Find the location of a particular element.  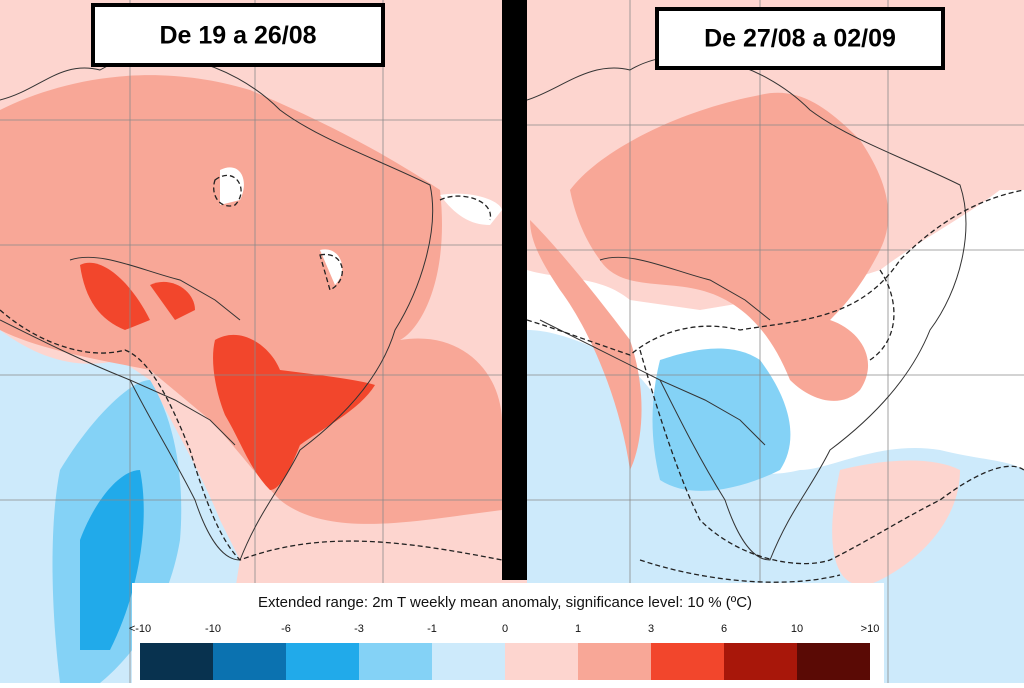

legend-label: 3 is located at coordinates (651, 629).